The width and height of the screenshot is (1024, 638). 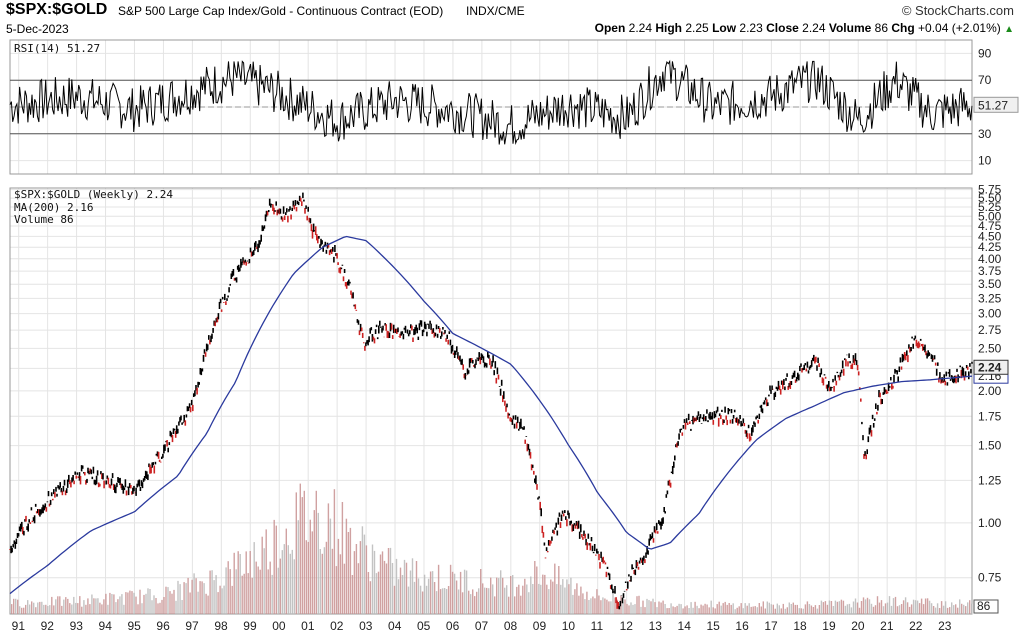 I want to click on price-tick-label: 2.50, so click(x=990, y=348).